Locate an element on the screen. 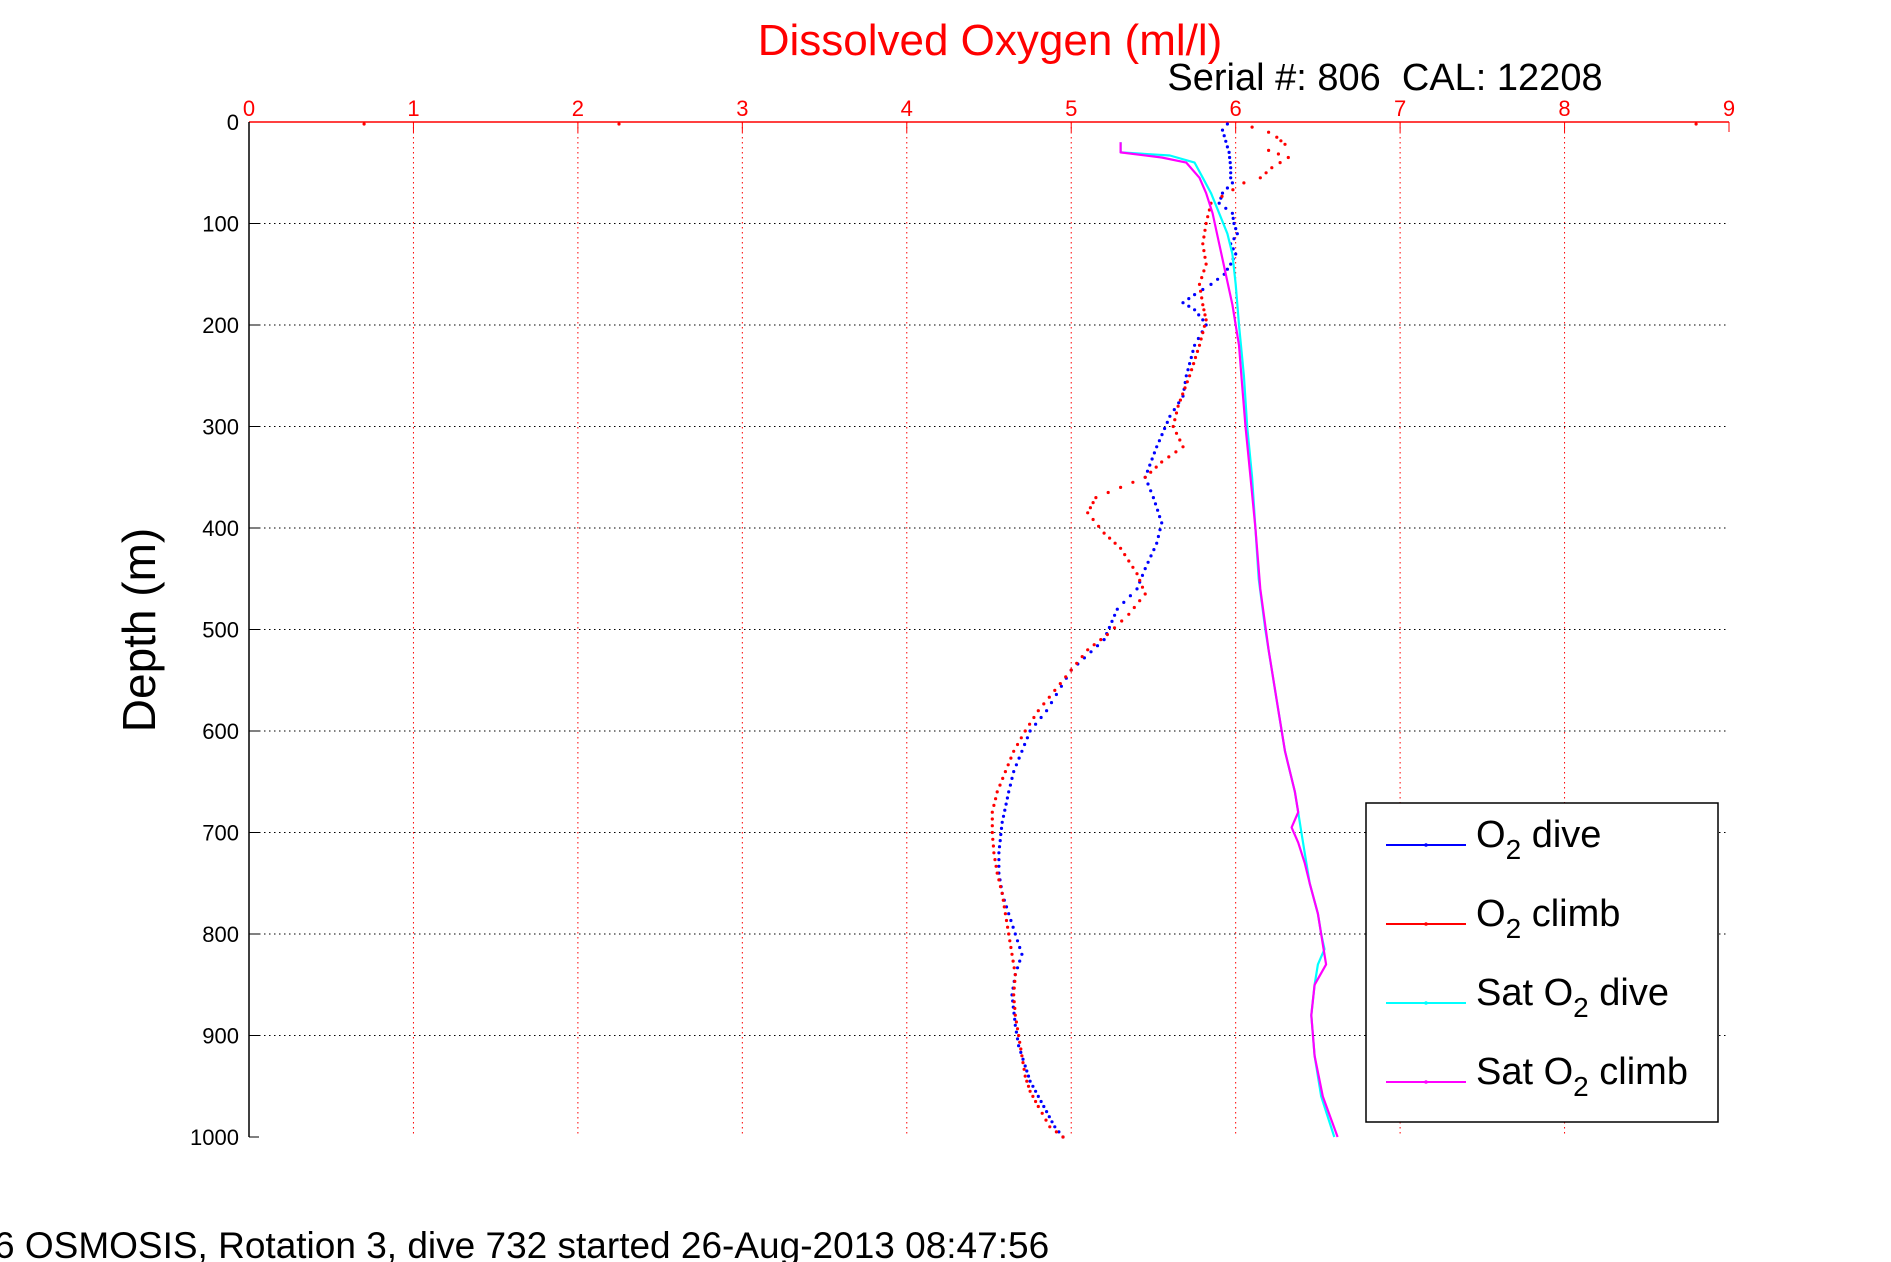  x-tick-label: 8 is located at coordinates (1564, 108).